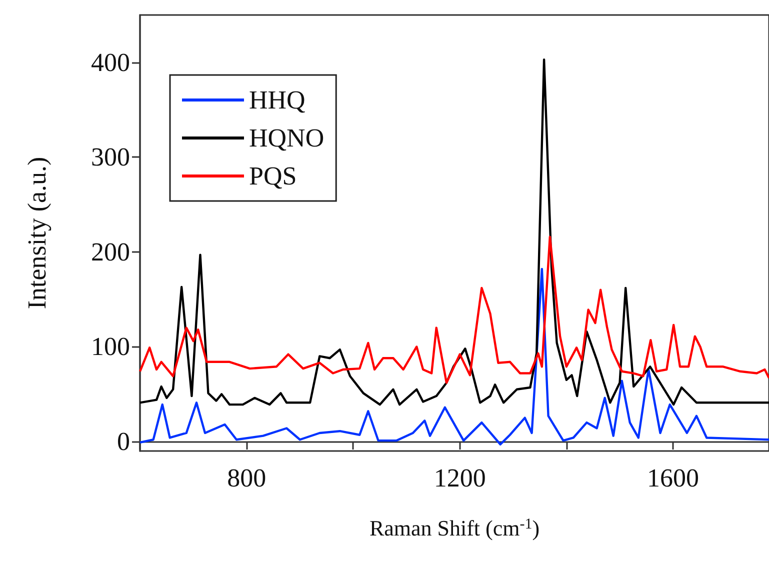 The height and width of the screenshot is (570, 769). Describe the element at coordinates (673, 478) in the screenshot. I see `x-tick-label: 1600` at that location.